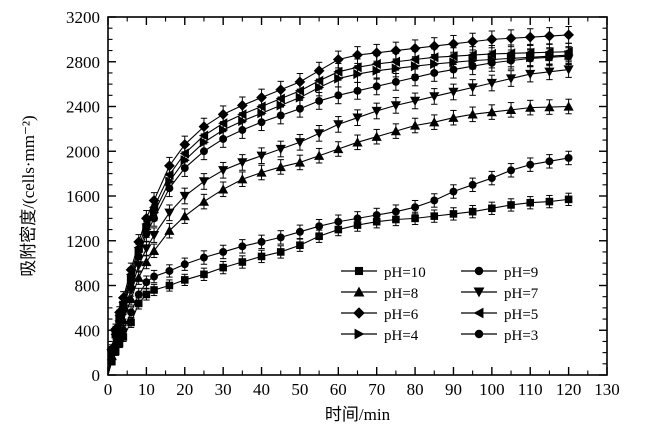 This screenshot has height=433, width=645. What do you see at coordinates (499, 336) in the screenshot?
I see `legend-item-pH-3: pH=3` at bounding box center [499, 336].